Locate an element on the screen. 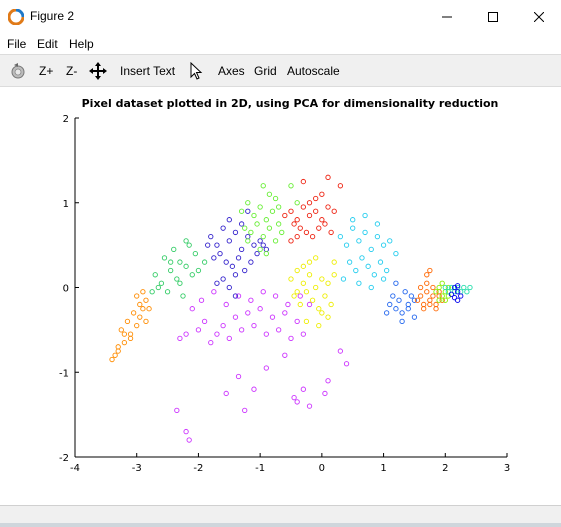 This screenshot has height=527, width=561. grid-button: Grid is located at coordinates (265, 71).